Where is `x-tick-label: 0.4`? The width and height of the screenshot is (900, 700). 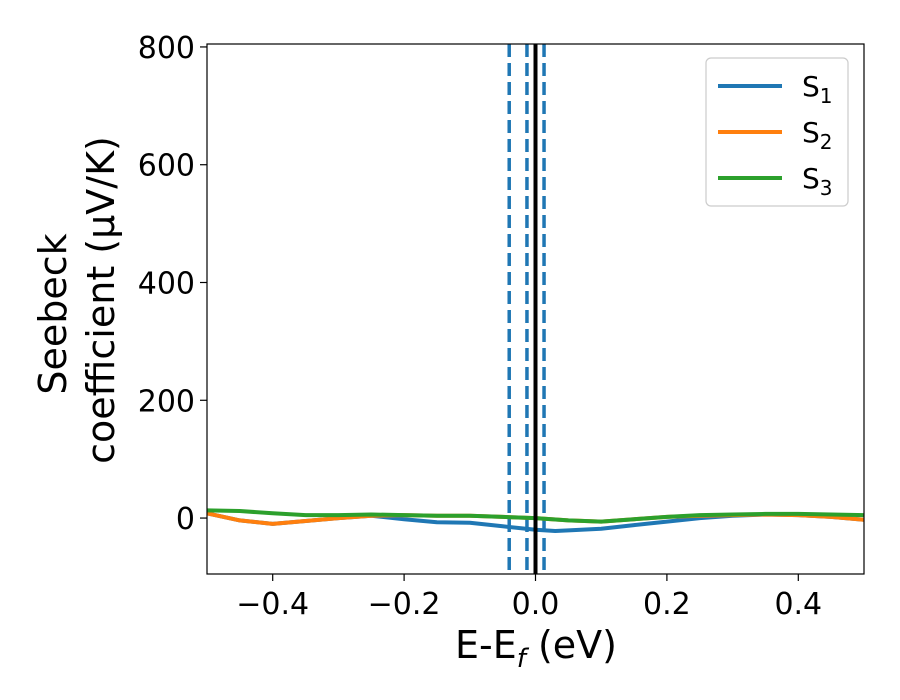
x-tick-label: 0.4 is located at coordinates (798, 604).